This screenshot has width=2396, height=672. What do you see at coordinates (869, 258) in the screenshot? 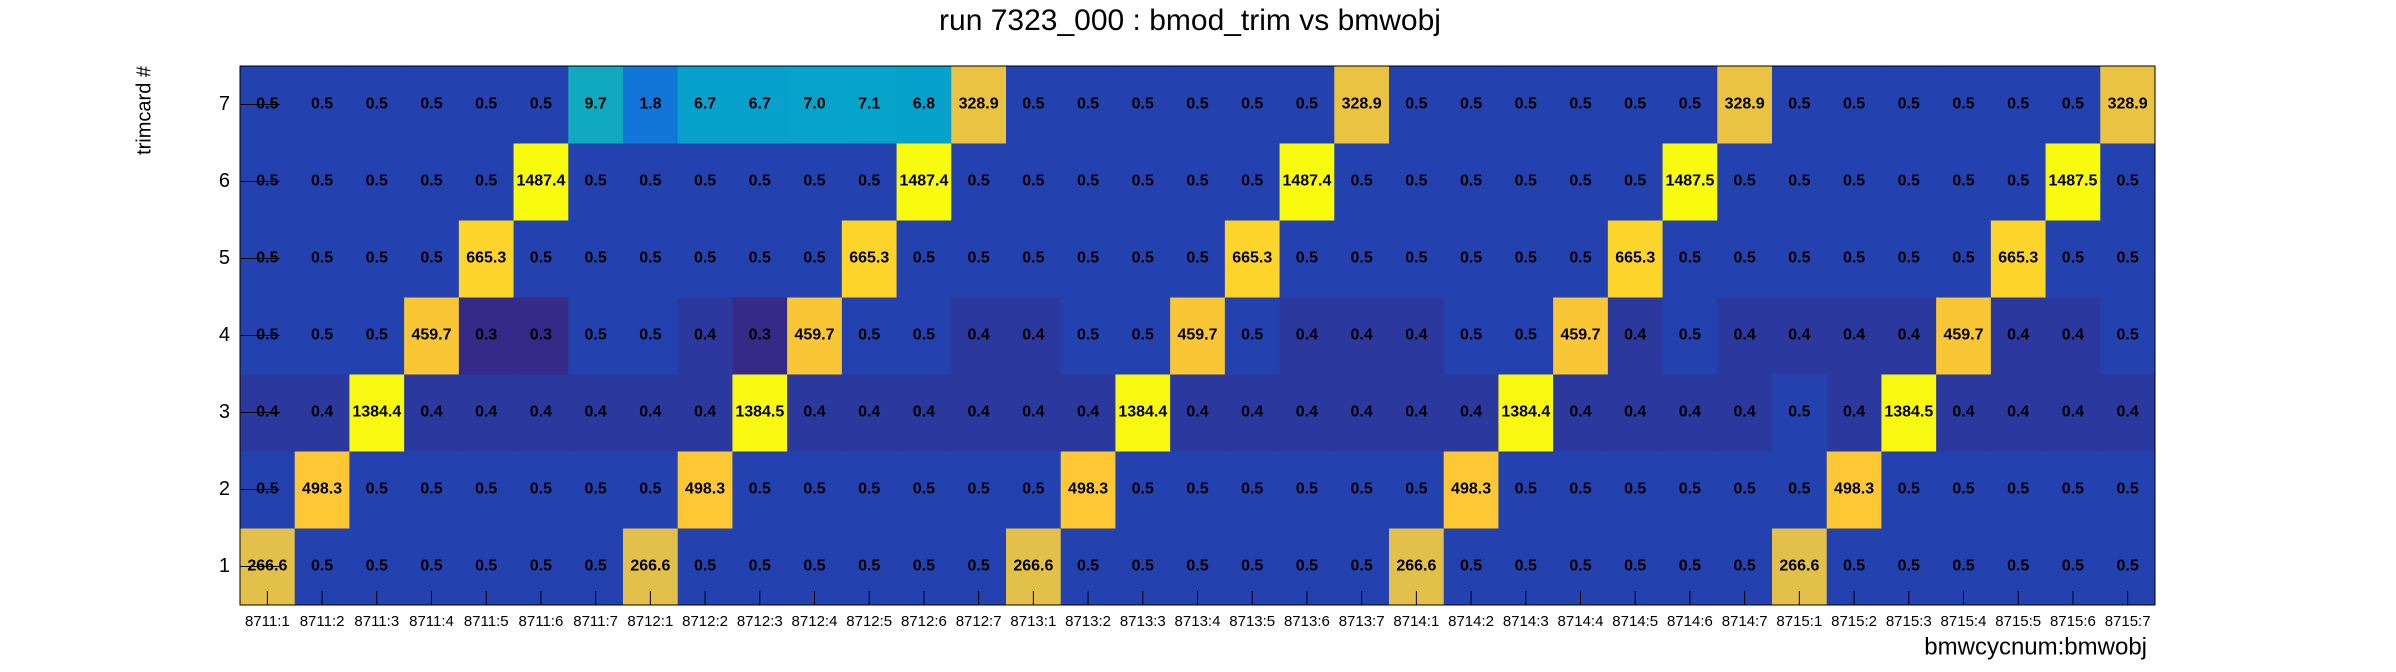
I see `cell-label: 665.3` at bounding box center [869, 258].